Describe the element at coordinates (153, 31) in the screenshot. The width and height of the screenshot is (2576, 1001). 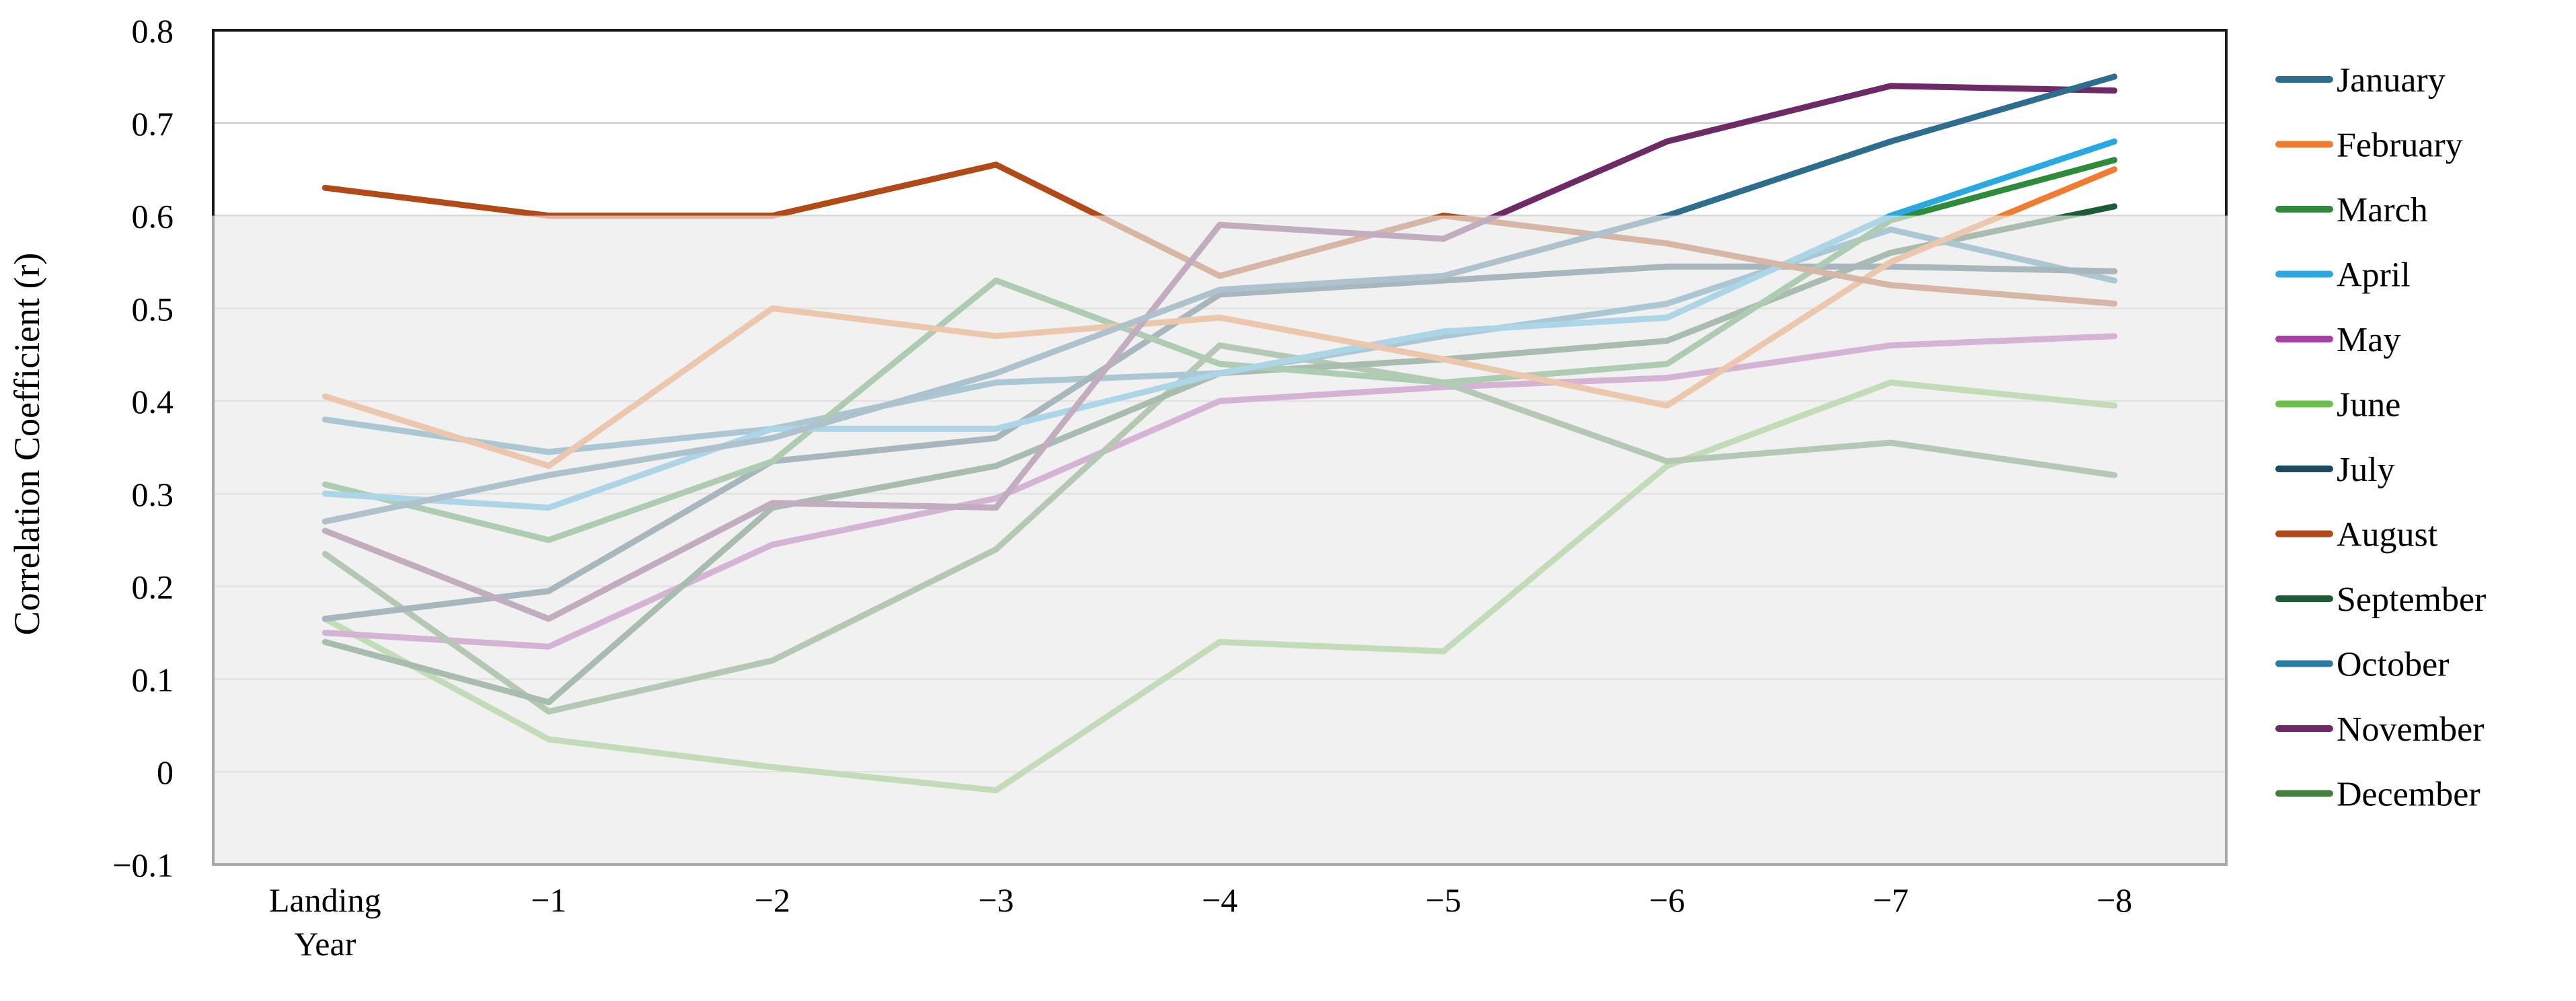
I see `y-tick-label-0.8: 0.8` at that location.